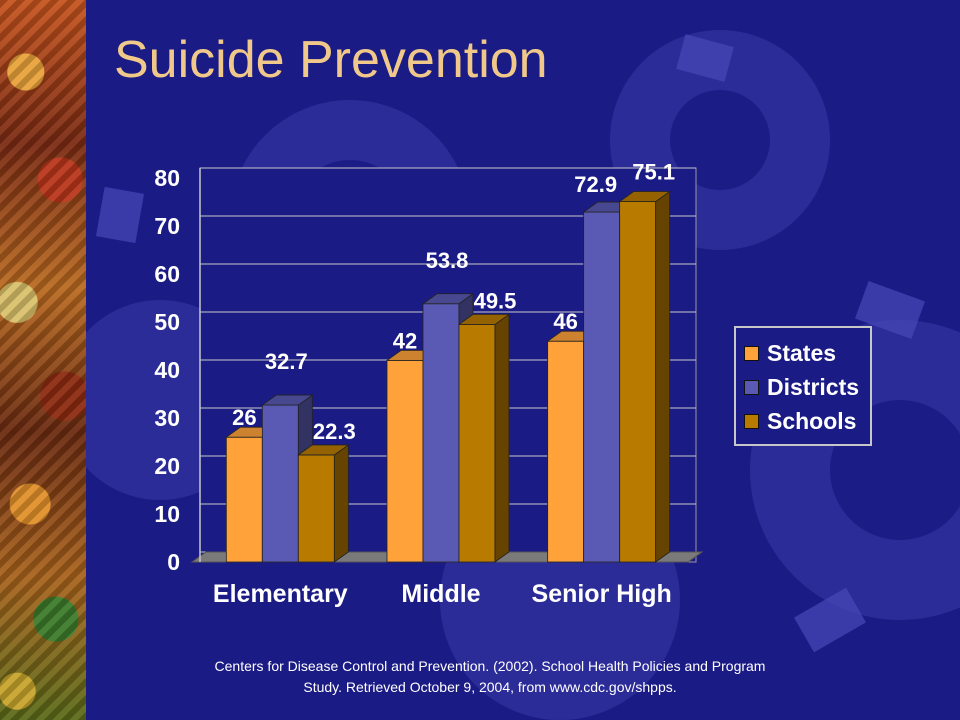 This screenshot has width=960, height=720. I want to click on data-label: 53.8, so click(447, 260).